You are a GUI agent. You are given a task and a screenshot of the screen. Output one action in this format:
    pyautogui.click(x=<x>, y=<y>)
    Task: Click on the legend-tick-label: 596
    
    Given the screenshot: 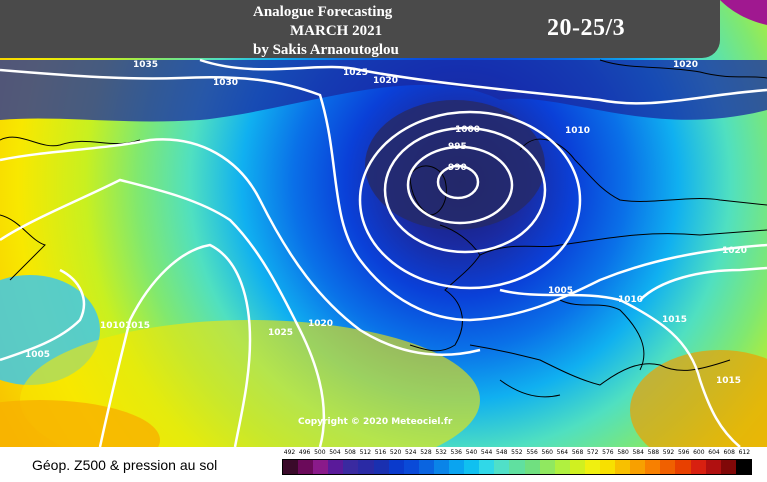 What is the action you would take?
    pyautogui.click(x=683, y=452)
    